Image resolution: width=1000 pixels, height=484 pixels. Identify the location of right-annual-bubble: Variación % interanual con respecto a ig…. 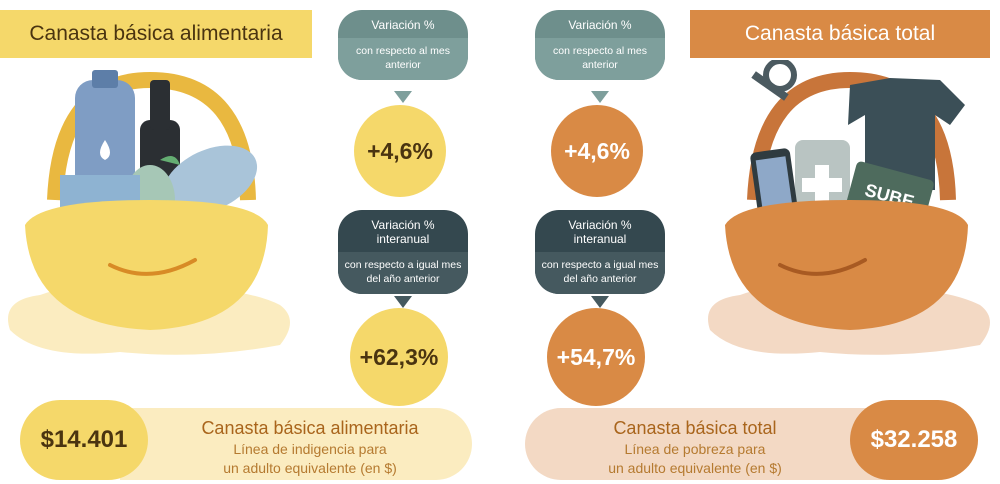
(600, 252).